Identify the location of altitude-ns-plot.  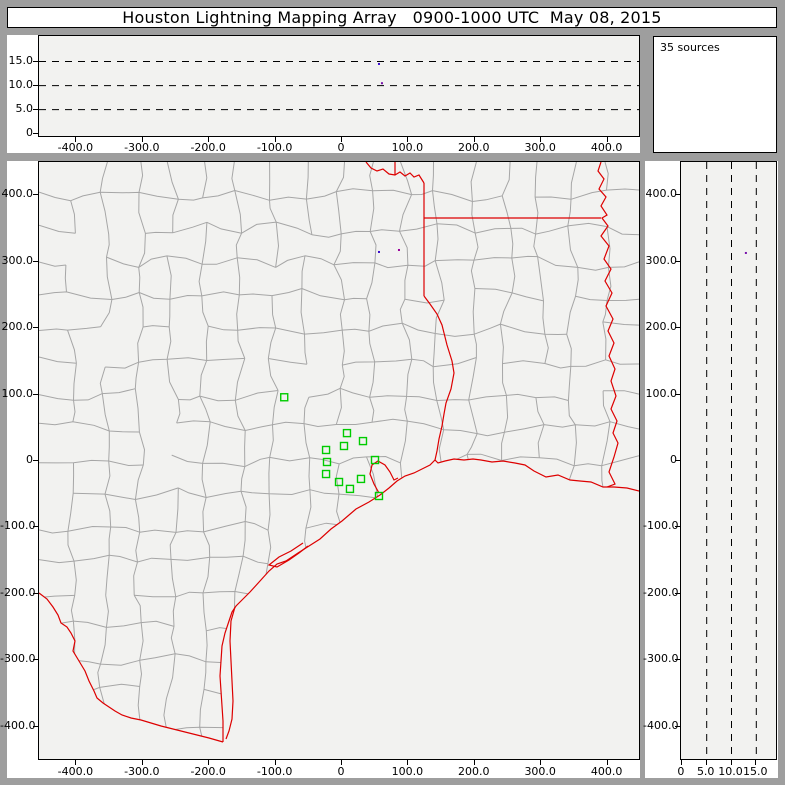
(731, 460).